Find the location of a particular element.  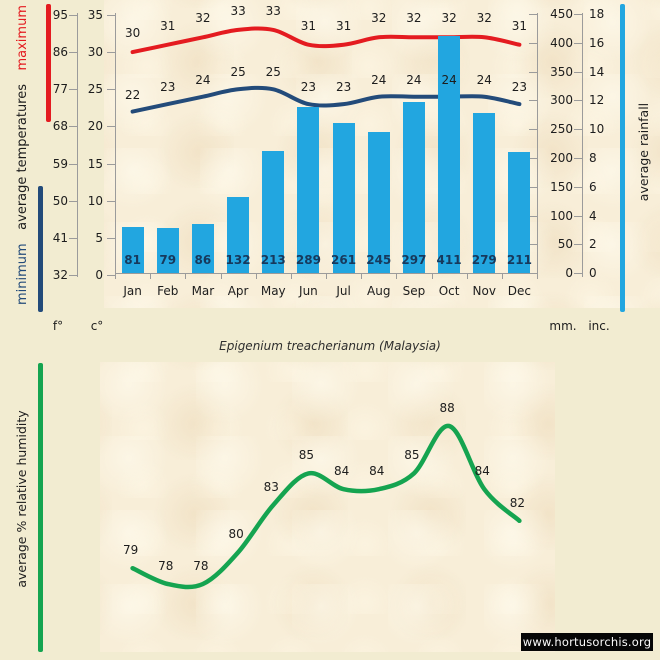

humidity-value-label: 85 is located at coordinates (412, 455).